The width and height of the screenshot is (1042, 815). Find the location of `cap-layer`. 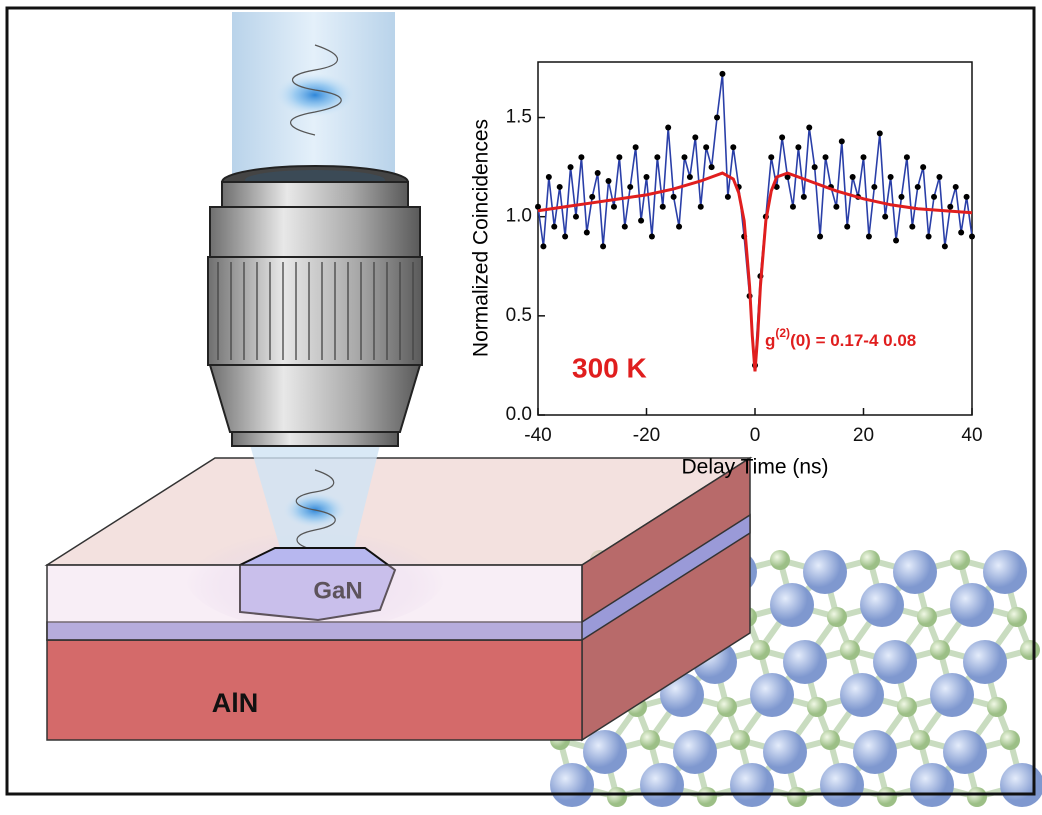

cap-layer is located at coordinates (314, 602).